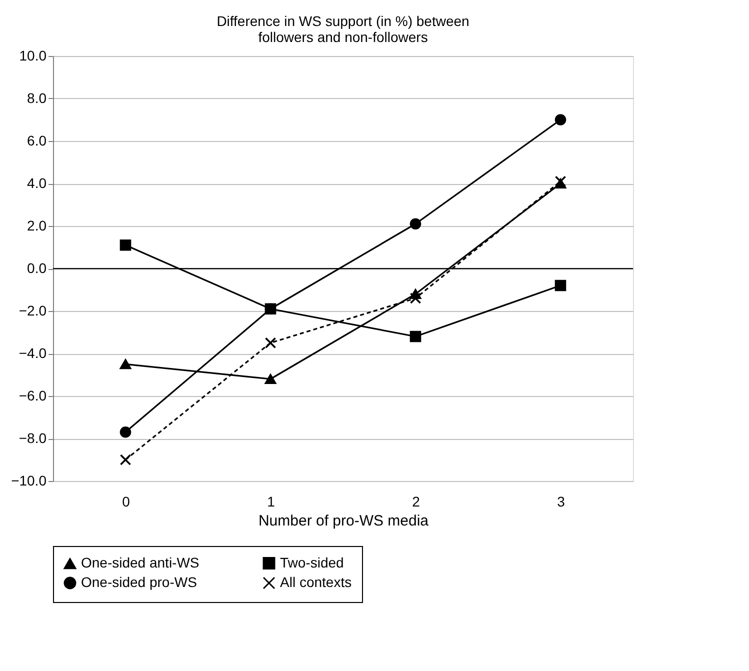 This screenshot has height=671, width=749. I want to click on y-tick-label: −6.0, so click(32, 396).